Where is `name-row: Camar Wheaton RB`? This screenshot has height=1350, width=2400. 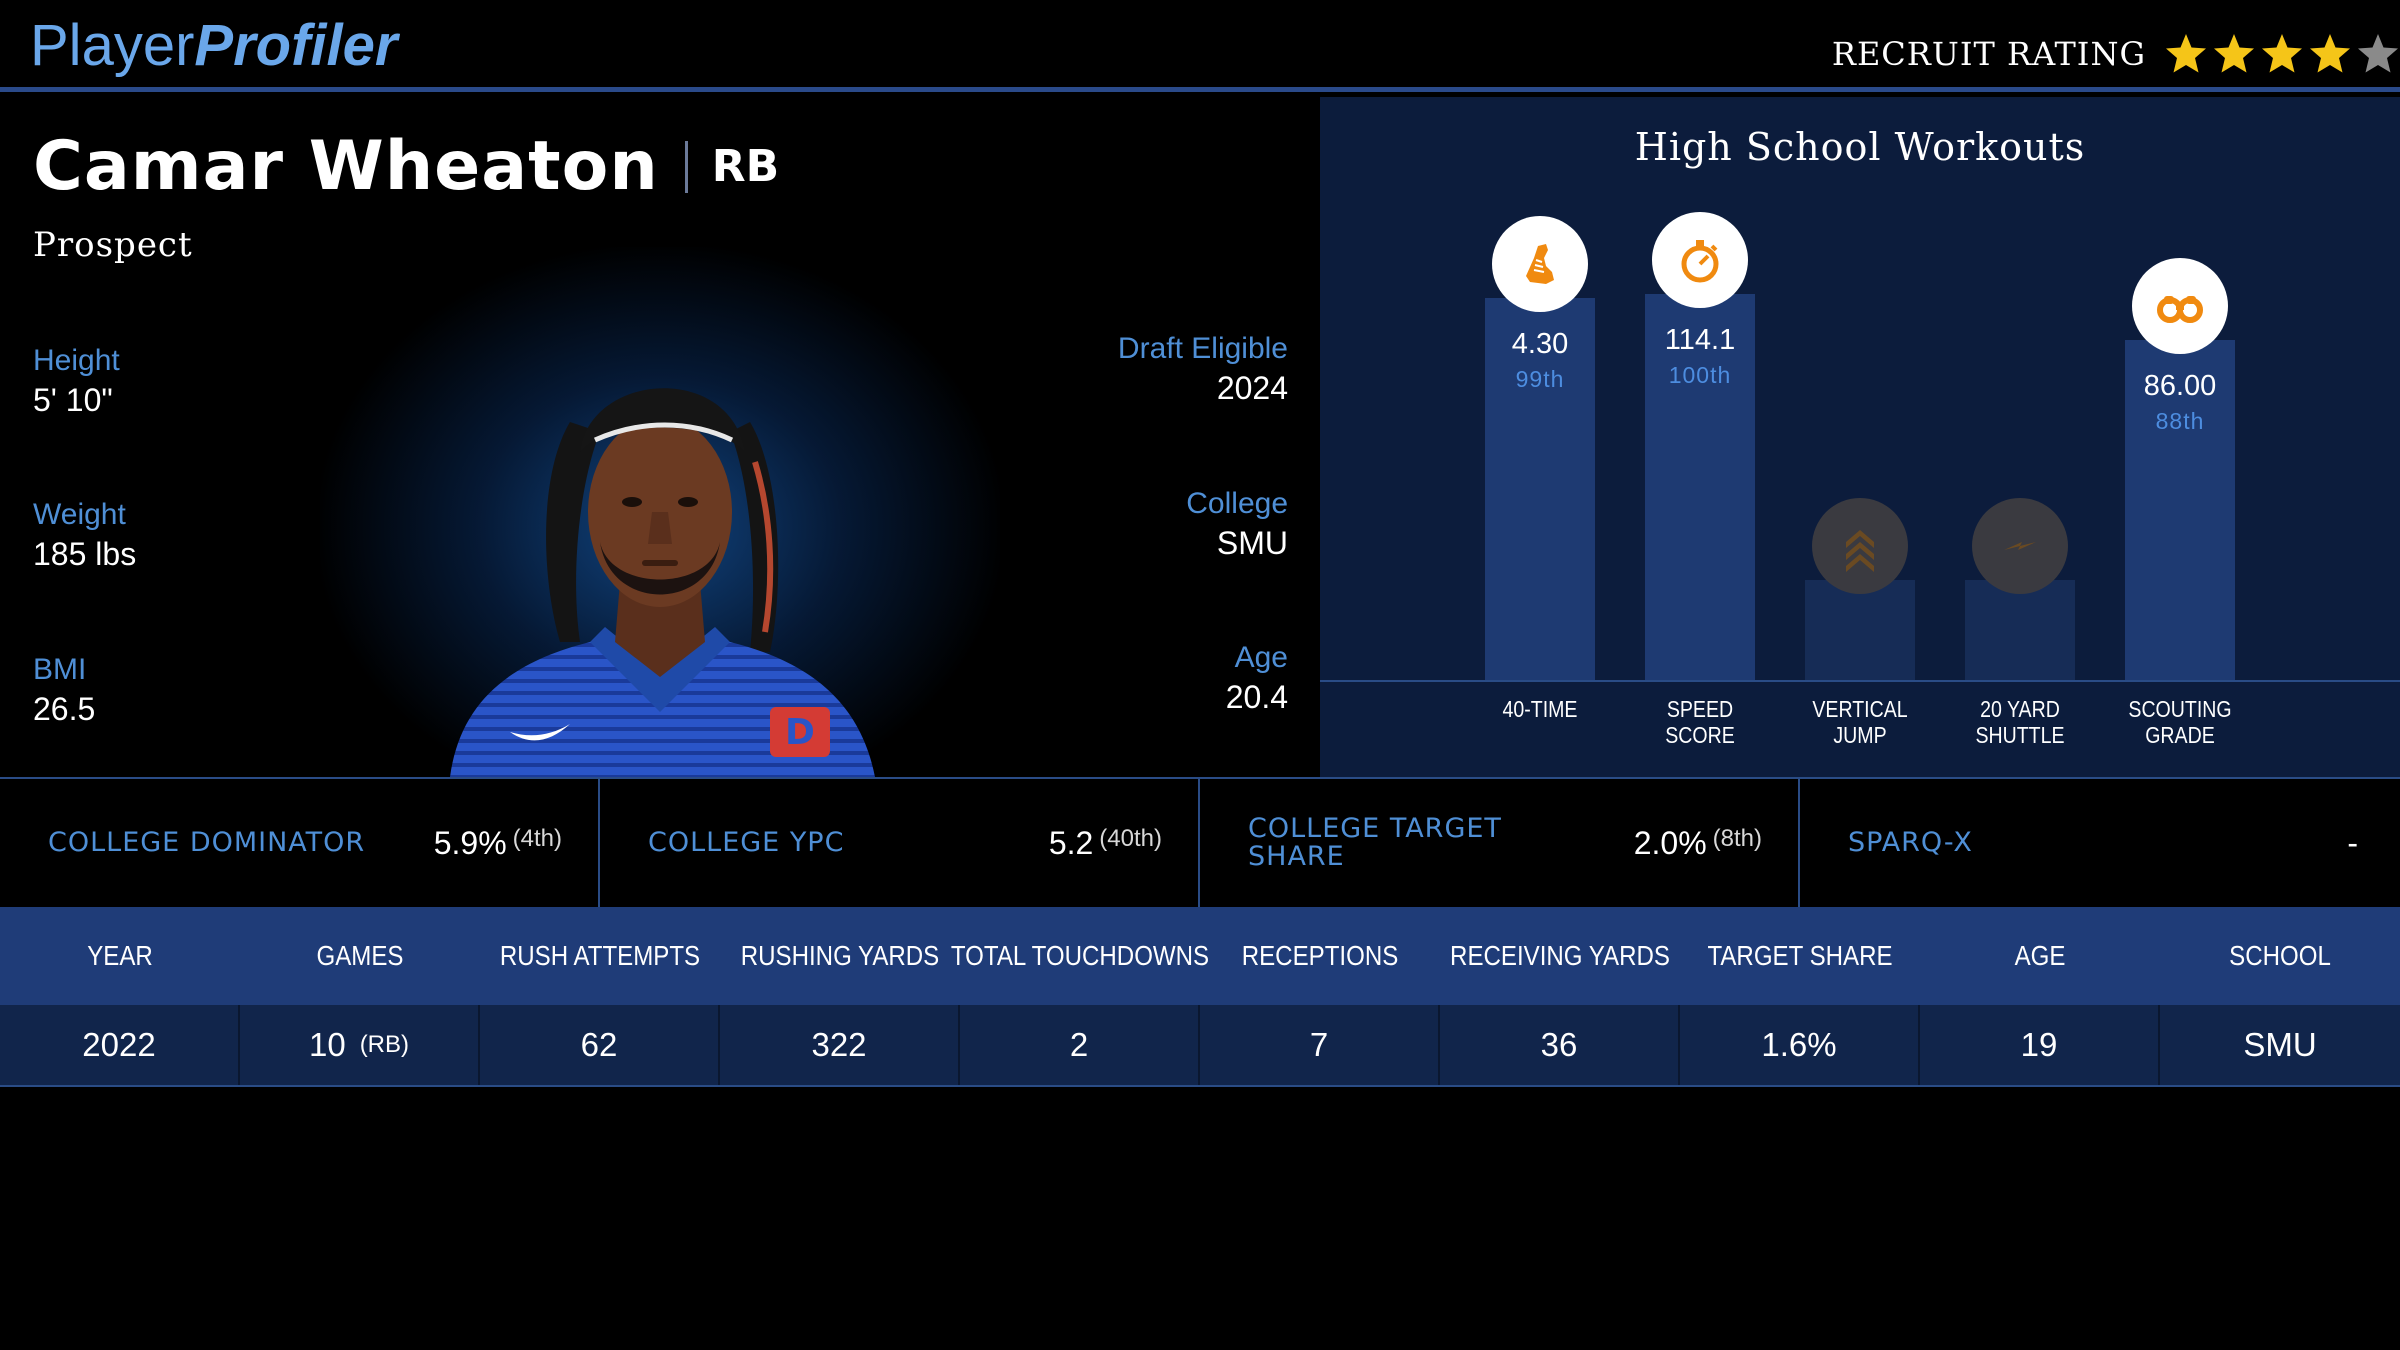 name-row: Camar Wheaton RB is located at coordinates (406, 166).